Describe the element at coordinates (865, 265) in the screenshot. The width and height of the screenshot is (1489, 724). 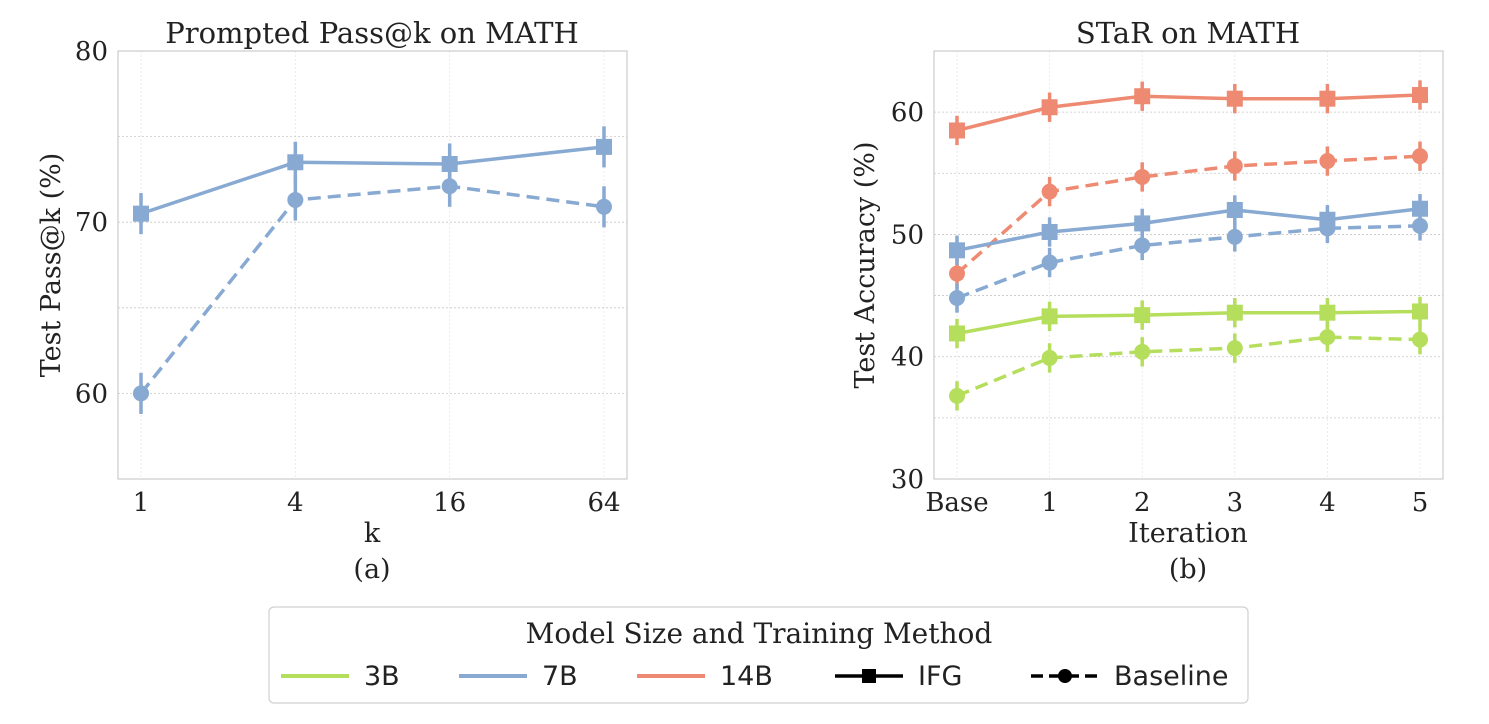
I see `chart-b-ylabel: Test Accuracy (%)` at that location.